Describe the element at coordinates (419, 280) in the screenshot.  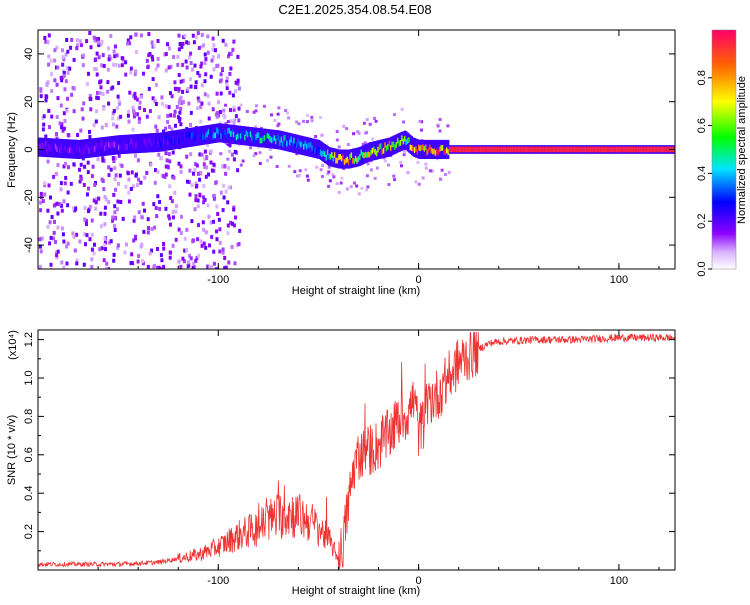
I see `spectrogram-xtick-label: 0` at that location.